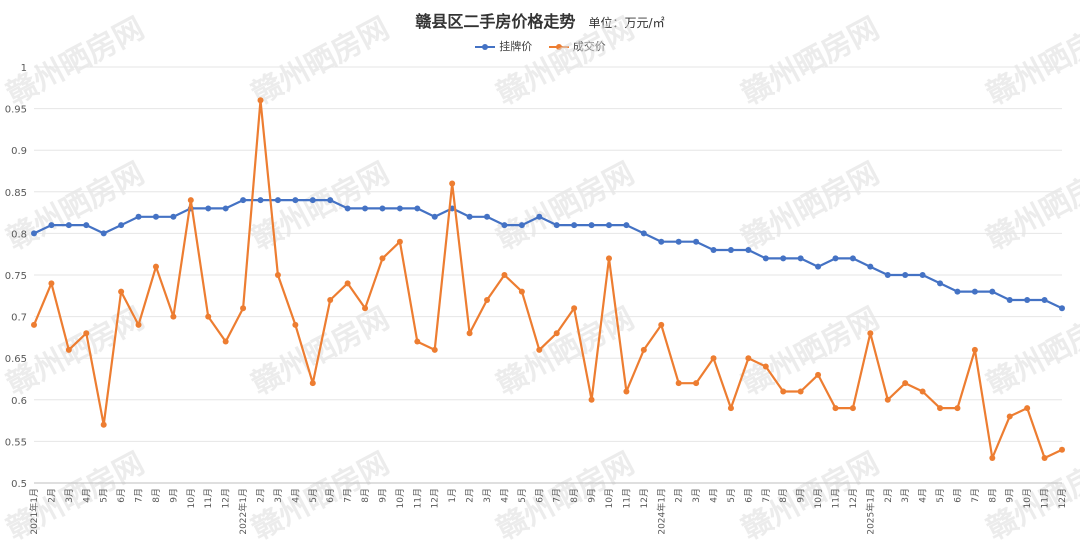 The image size is (1080, 549). What do you see at coordinates (870, 511) in the screenshot?
I see `x-tick-label: 2025年1月` at bounding box center [870, 511].